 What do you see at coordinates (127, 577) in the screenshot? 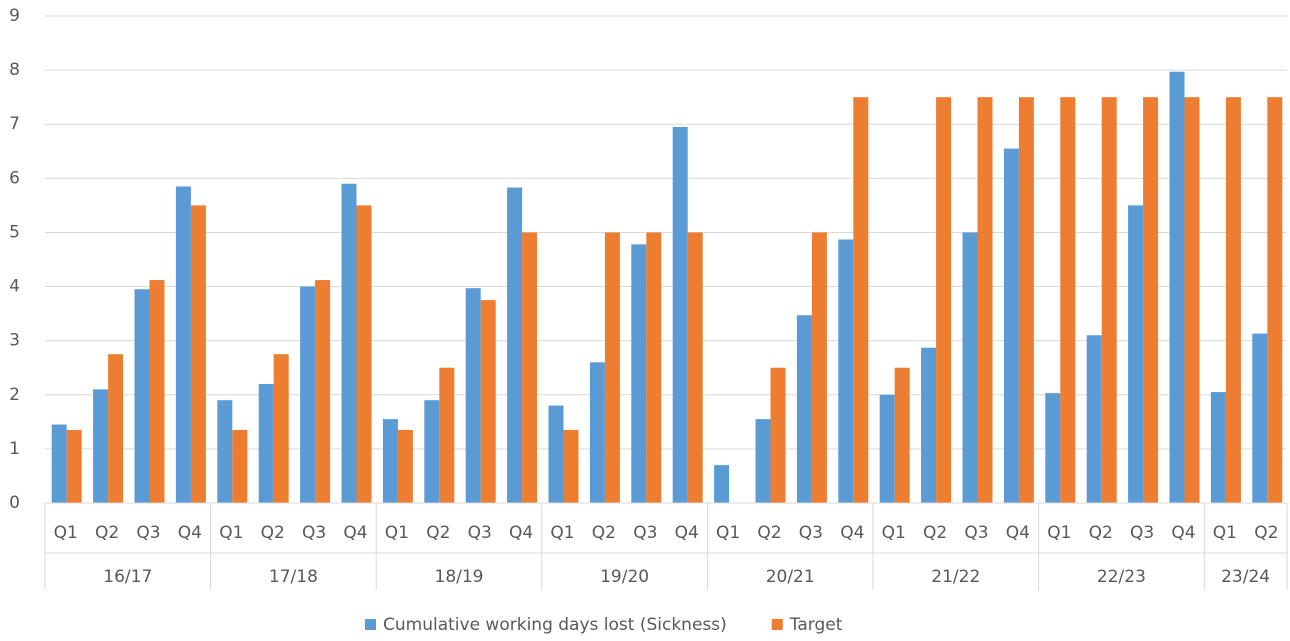
I see `group-label: 16/17` at bounding box center [127, 577].